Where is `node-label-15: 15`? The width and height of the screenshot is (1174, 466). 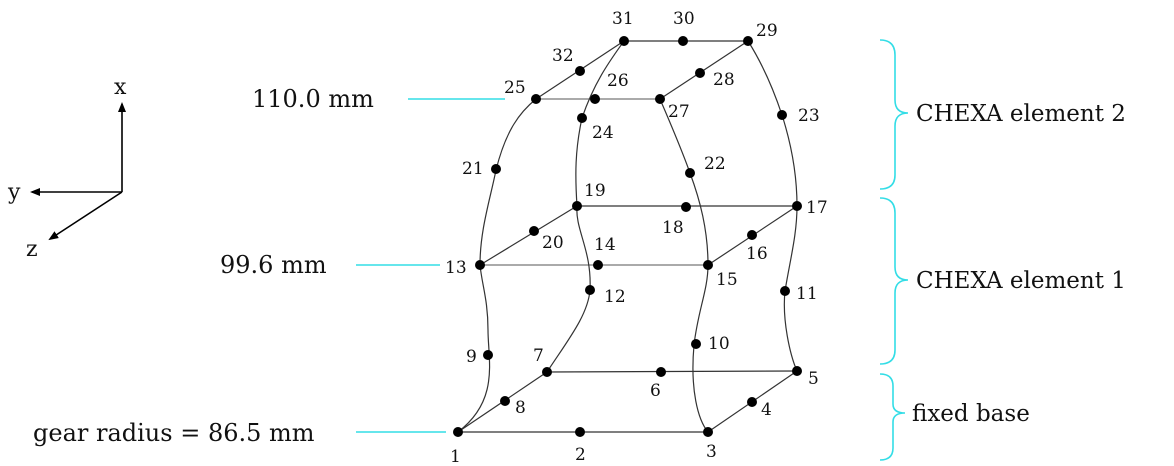
node-label-15: 15 is located at coordinates (727, 280).